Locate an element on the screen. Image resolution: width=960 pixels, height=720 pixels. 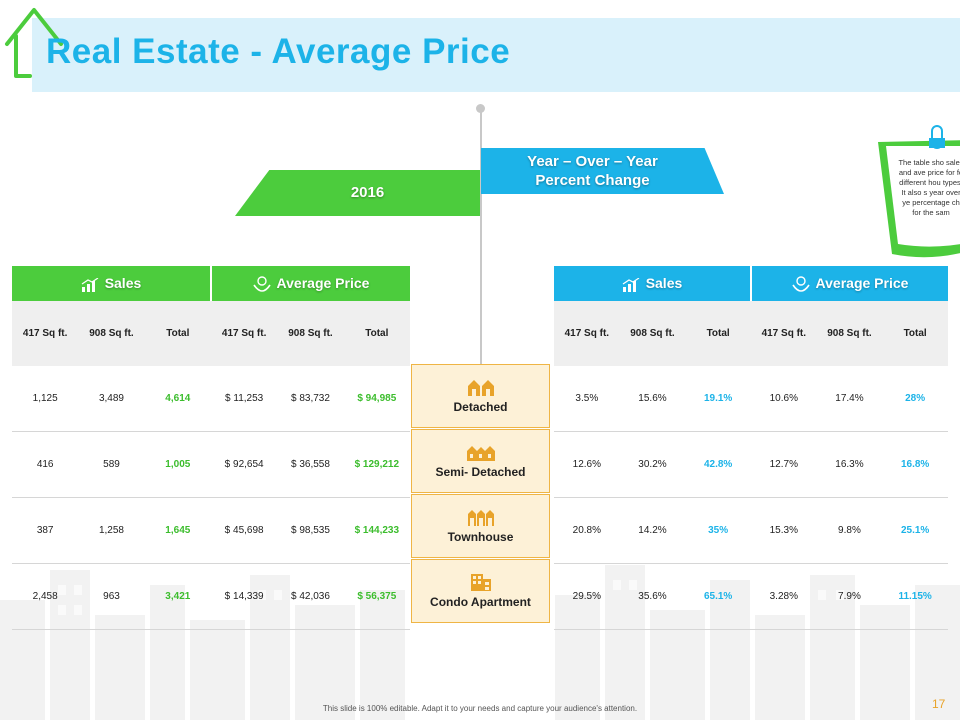
table-cell: 35.6% is located at coordinates (652, 596).